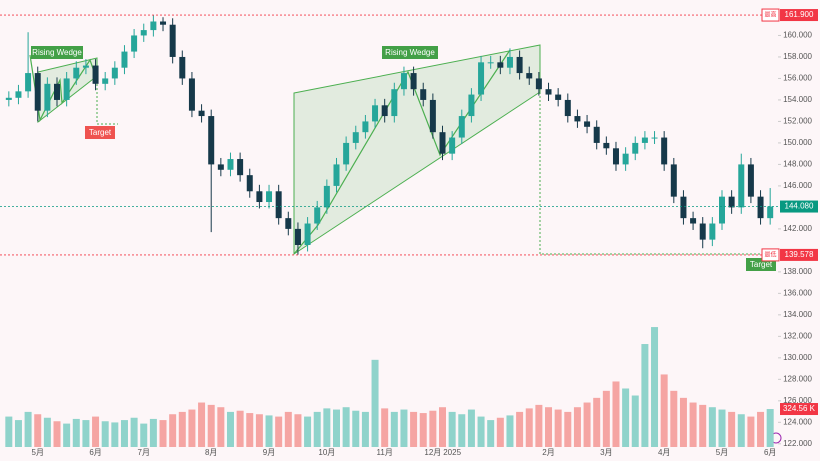  I want to click on x-tick-label: 7月, so click(144, 452).